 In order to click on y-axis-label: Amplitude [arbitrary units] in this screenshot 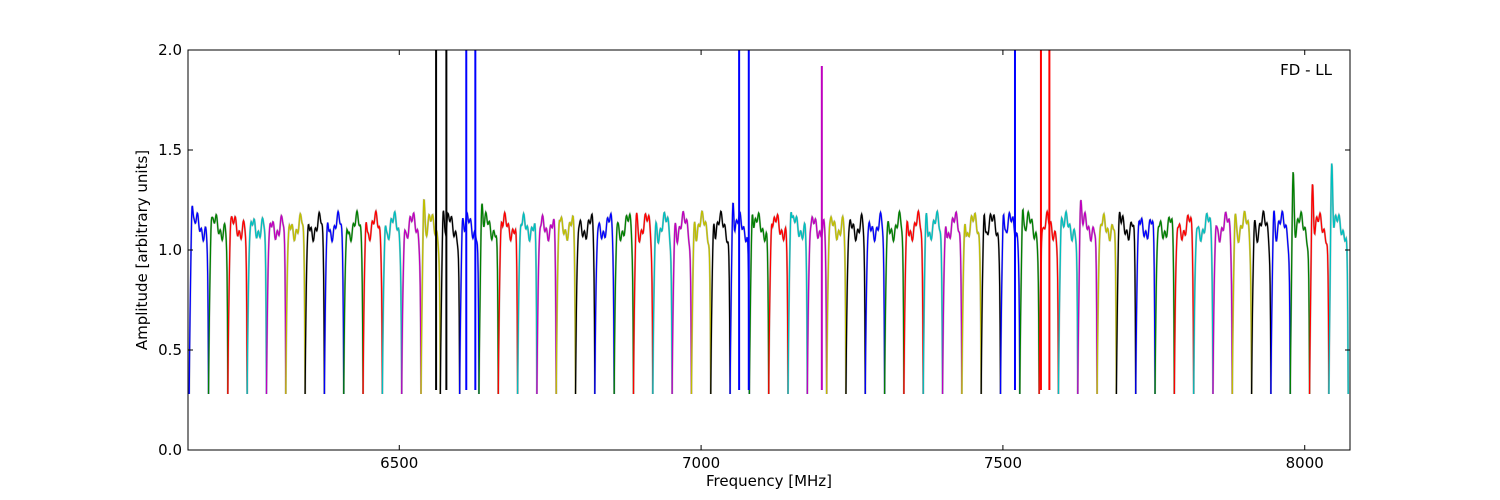, I will do `click(142, 250)`.